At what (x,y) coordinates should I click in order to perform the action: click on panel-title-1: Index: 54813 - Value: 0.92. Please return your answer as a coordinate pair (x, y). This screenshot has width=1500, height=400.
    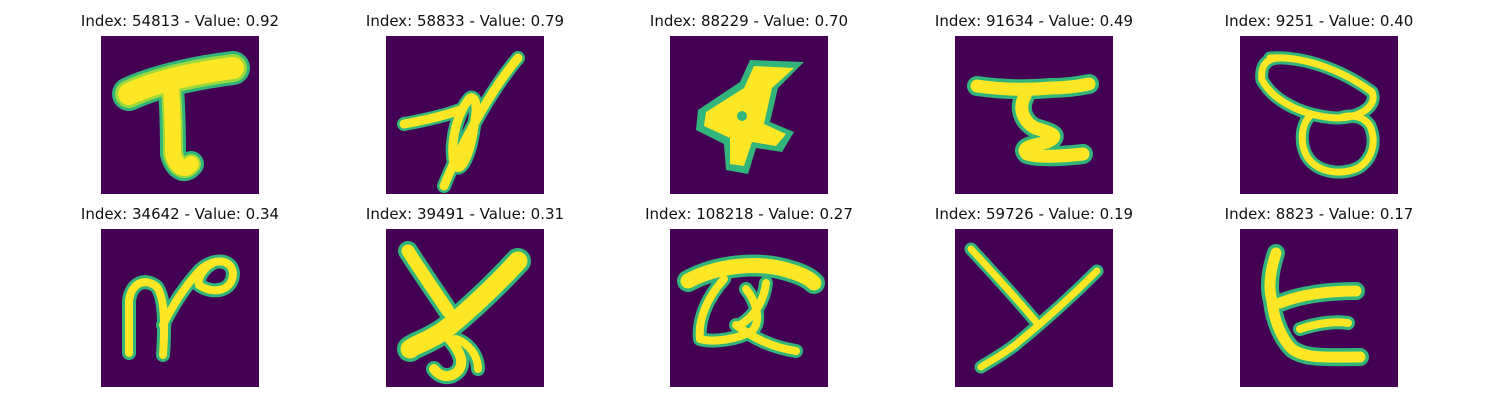
    Looking at the image, I should click on (180, 21).